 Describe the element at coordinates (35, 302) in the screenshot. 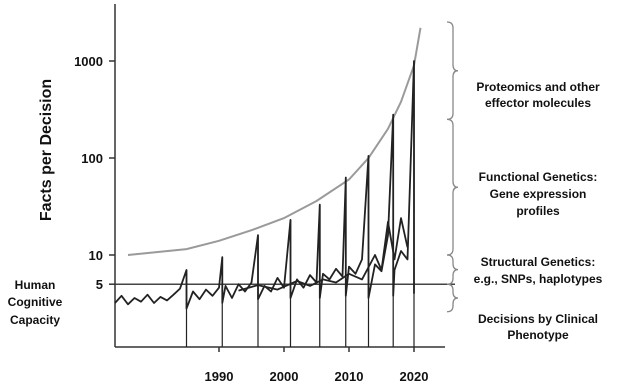

I see `capacity-label-line: Cognitive` at that location.